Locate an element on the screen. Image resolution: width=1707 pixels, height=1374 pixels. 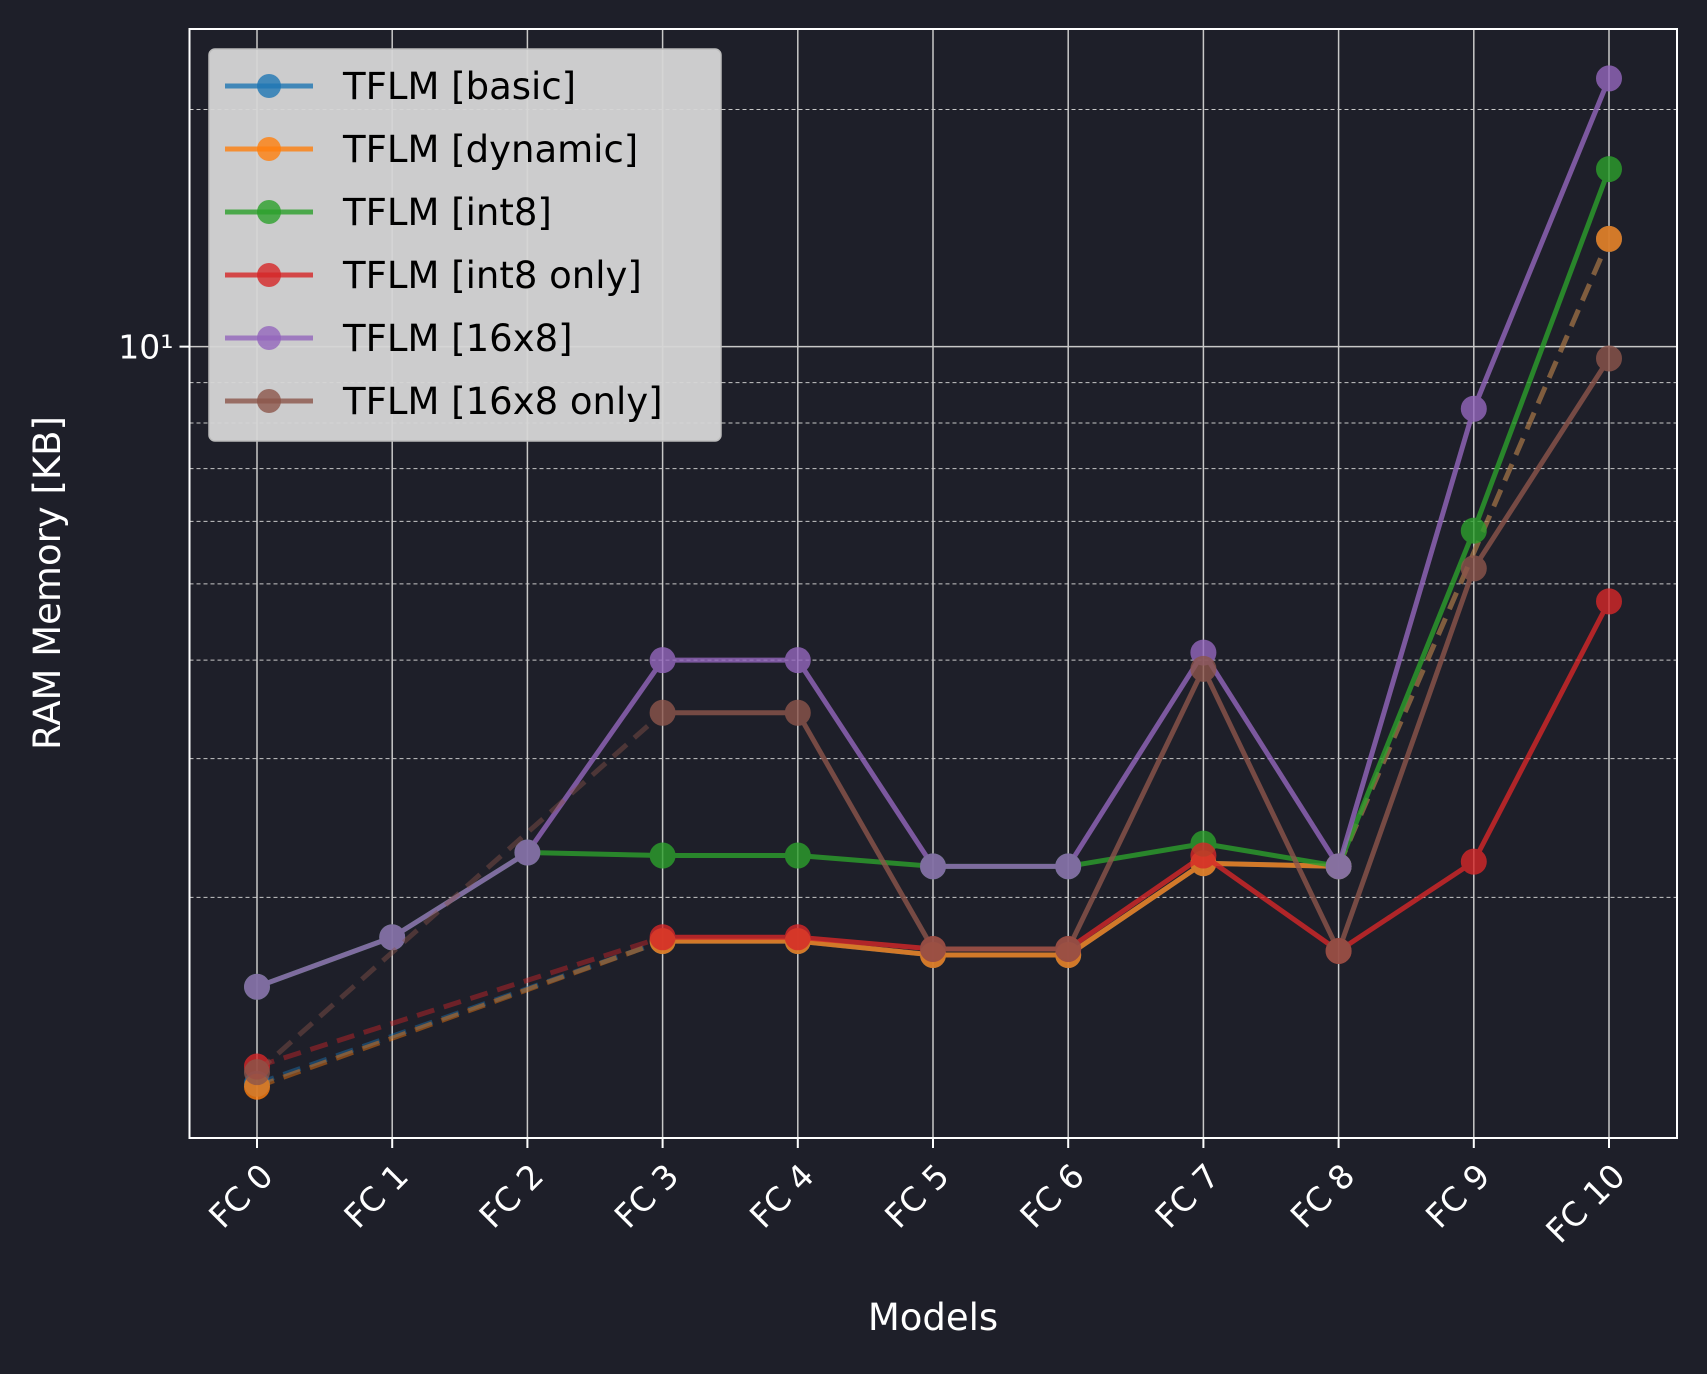
x-axis-label: Models is located at coordinates (933, 1317).